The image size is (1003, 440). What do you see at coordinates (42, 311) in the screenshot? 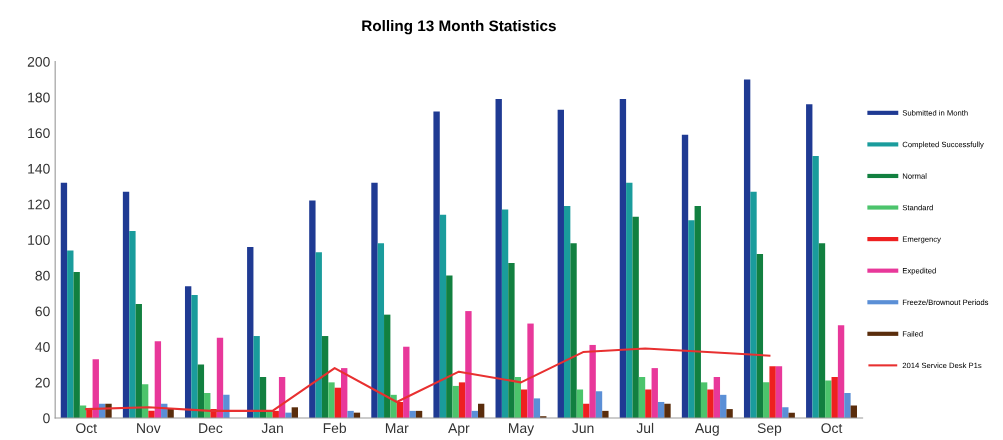
I see `y-tick-label: 60` at bounding box center [42, 311].